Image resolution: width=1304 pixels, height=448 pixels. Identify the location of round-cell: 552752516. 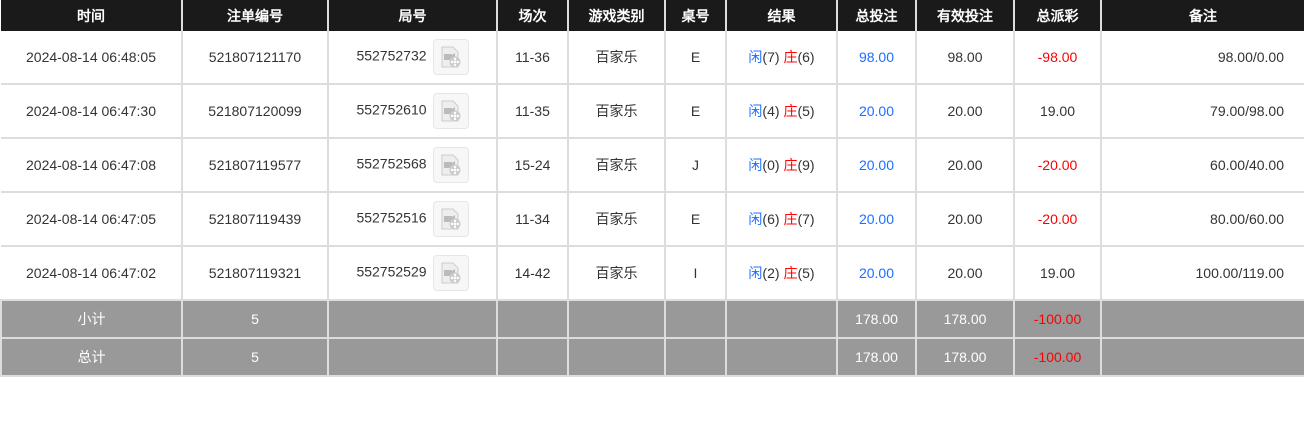
(412, 219).